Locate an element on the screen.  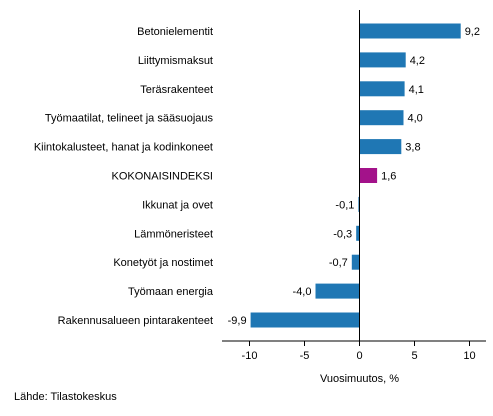
x-tick-label: 10 is located at coordinates (469, 356).